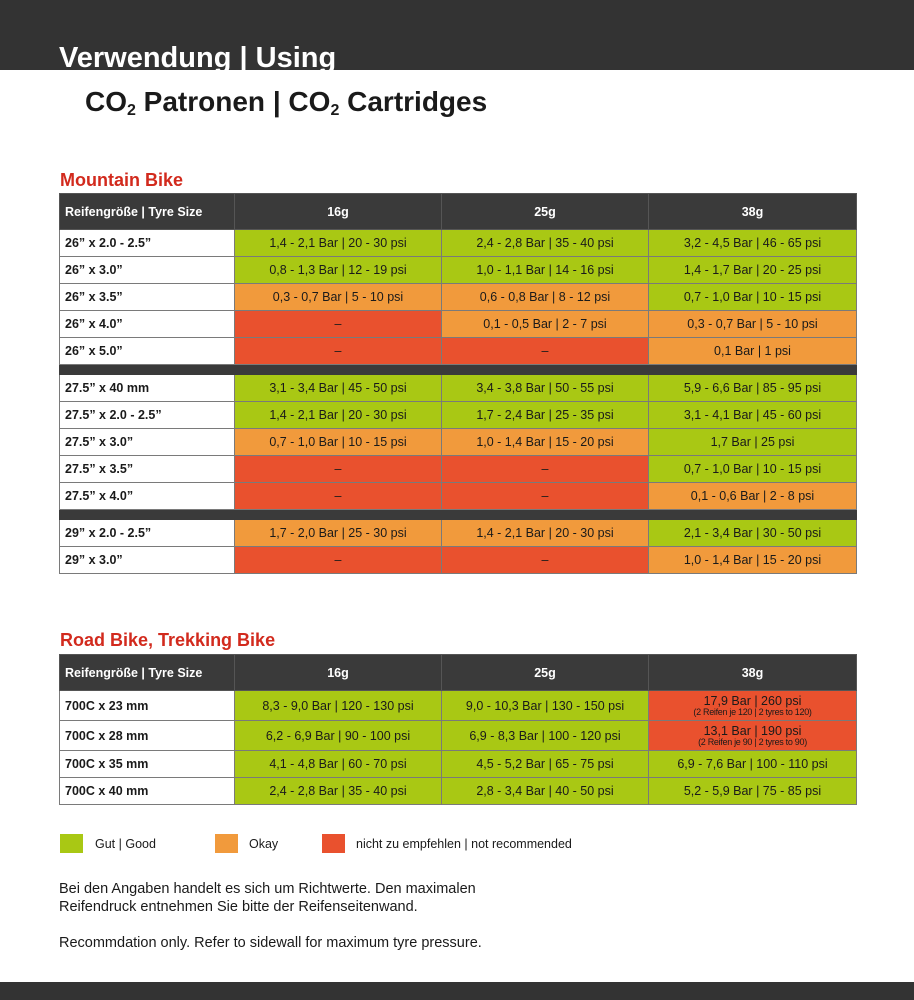  I want to click on pressure-cell: 0,6 - 0,8 Bar | 8 - 12 psi, so click(545, 297).